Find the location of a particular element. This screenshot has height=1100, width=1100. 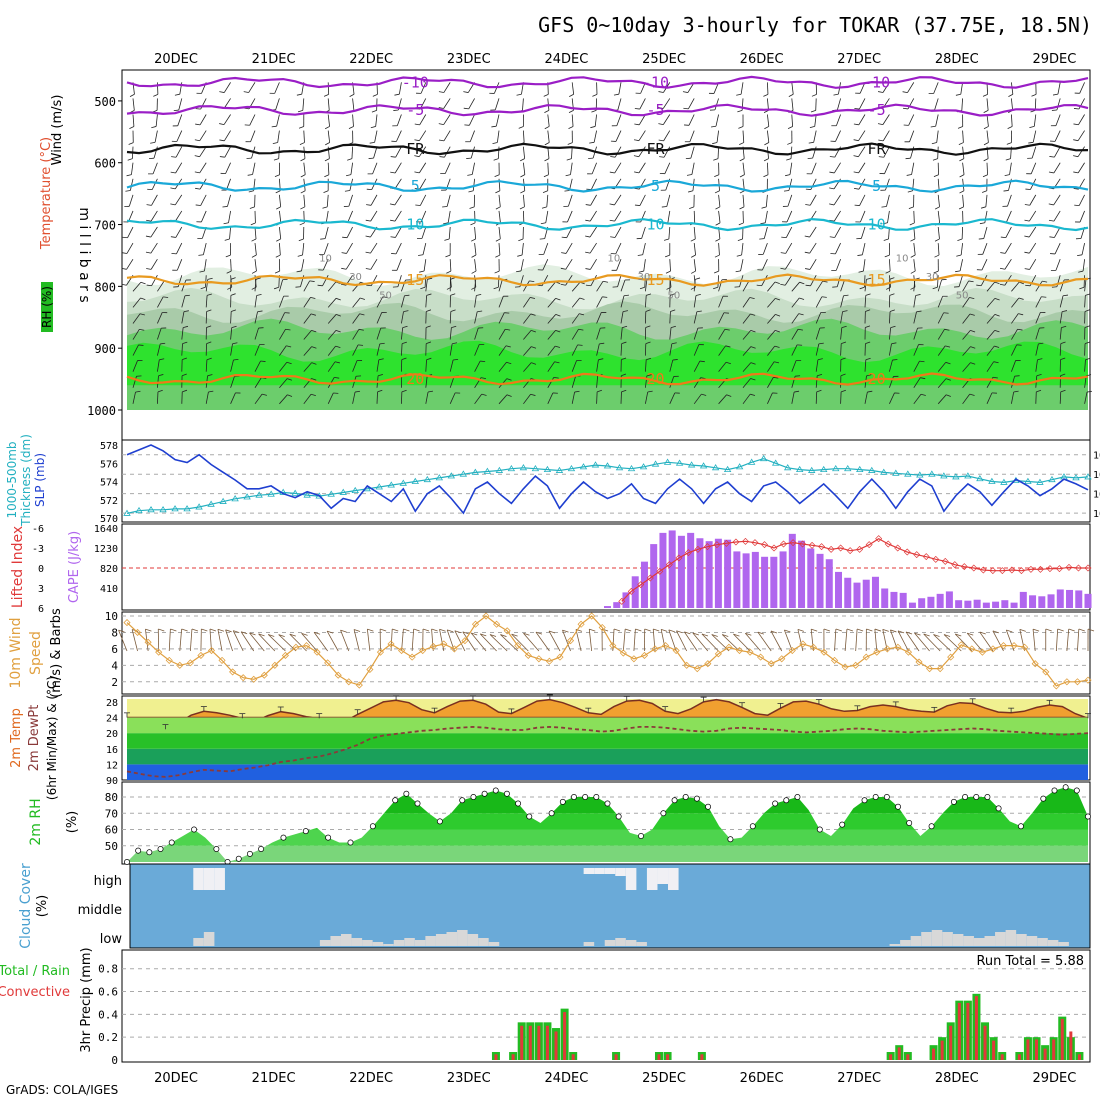

bottom-date-label: 27DEC is located at coordinates (859, 1078).